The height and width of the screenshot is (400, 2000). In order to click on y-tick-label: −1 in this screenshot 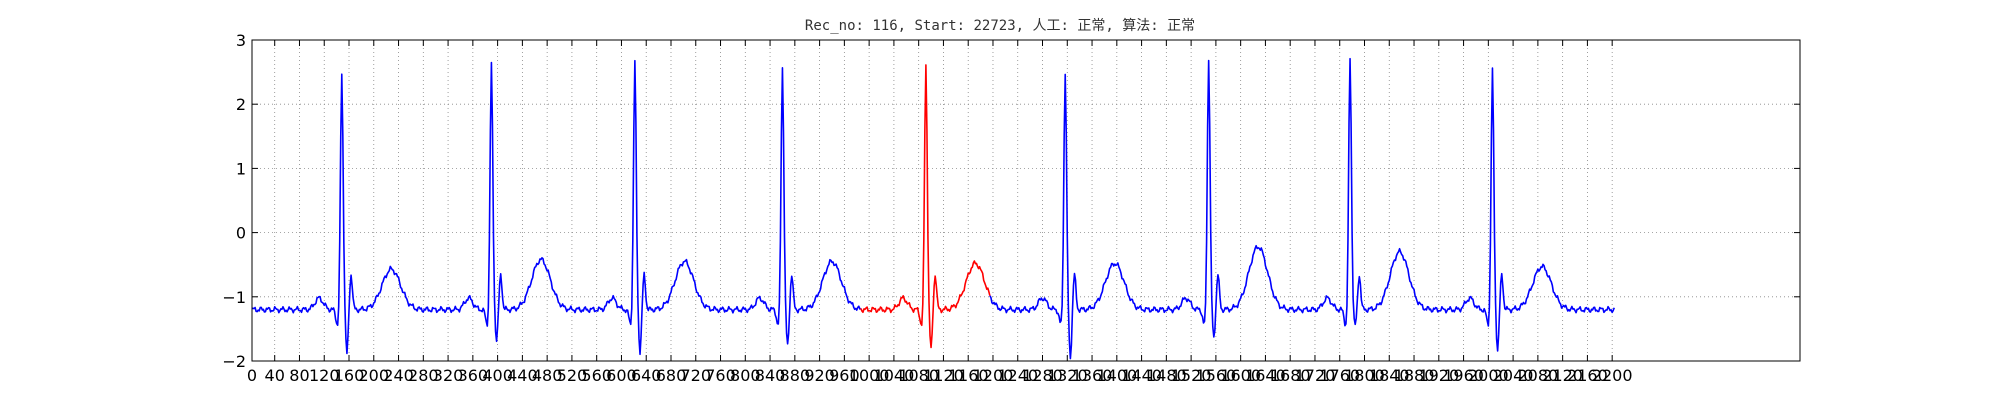, I will do `click(234, 297)`.